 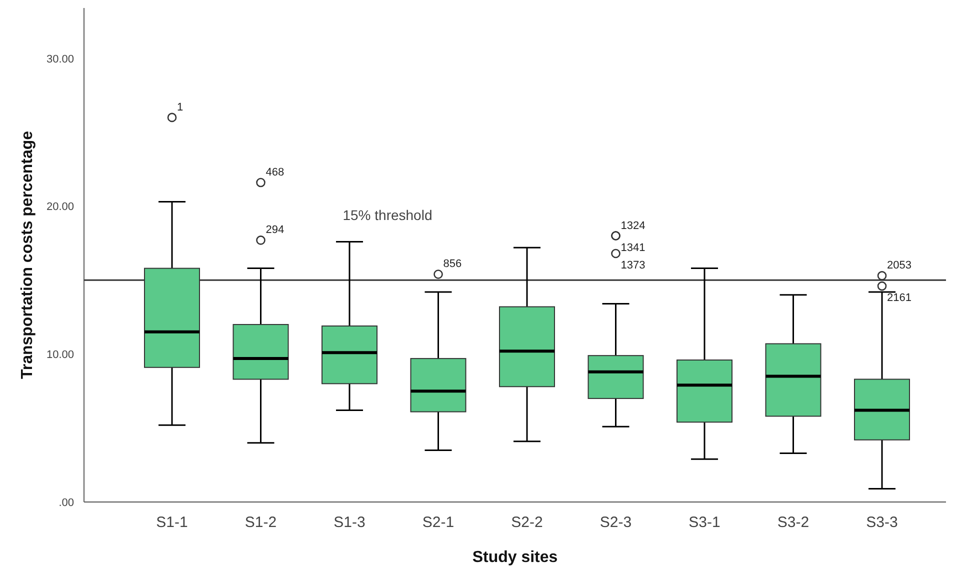 What do you see at coordinates (633, 248) in the screenshot?
I see `annotation: 1341` at bounding box center [633, 248].